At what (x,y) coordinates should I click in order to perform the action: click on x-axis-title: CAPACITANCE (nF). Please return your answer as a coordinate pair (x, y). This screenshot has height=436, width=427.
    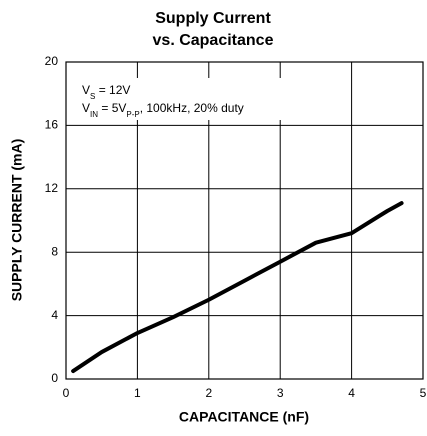
    Looking at the image, I should click on (244, 417).